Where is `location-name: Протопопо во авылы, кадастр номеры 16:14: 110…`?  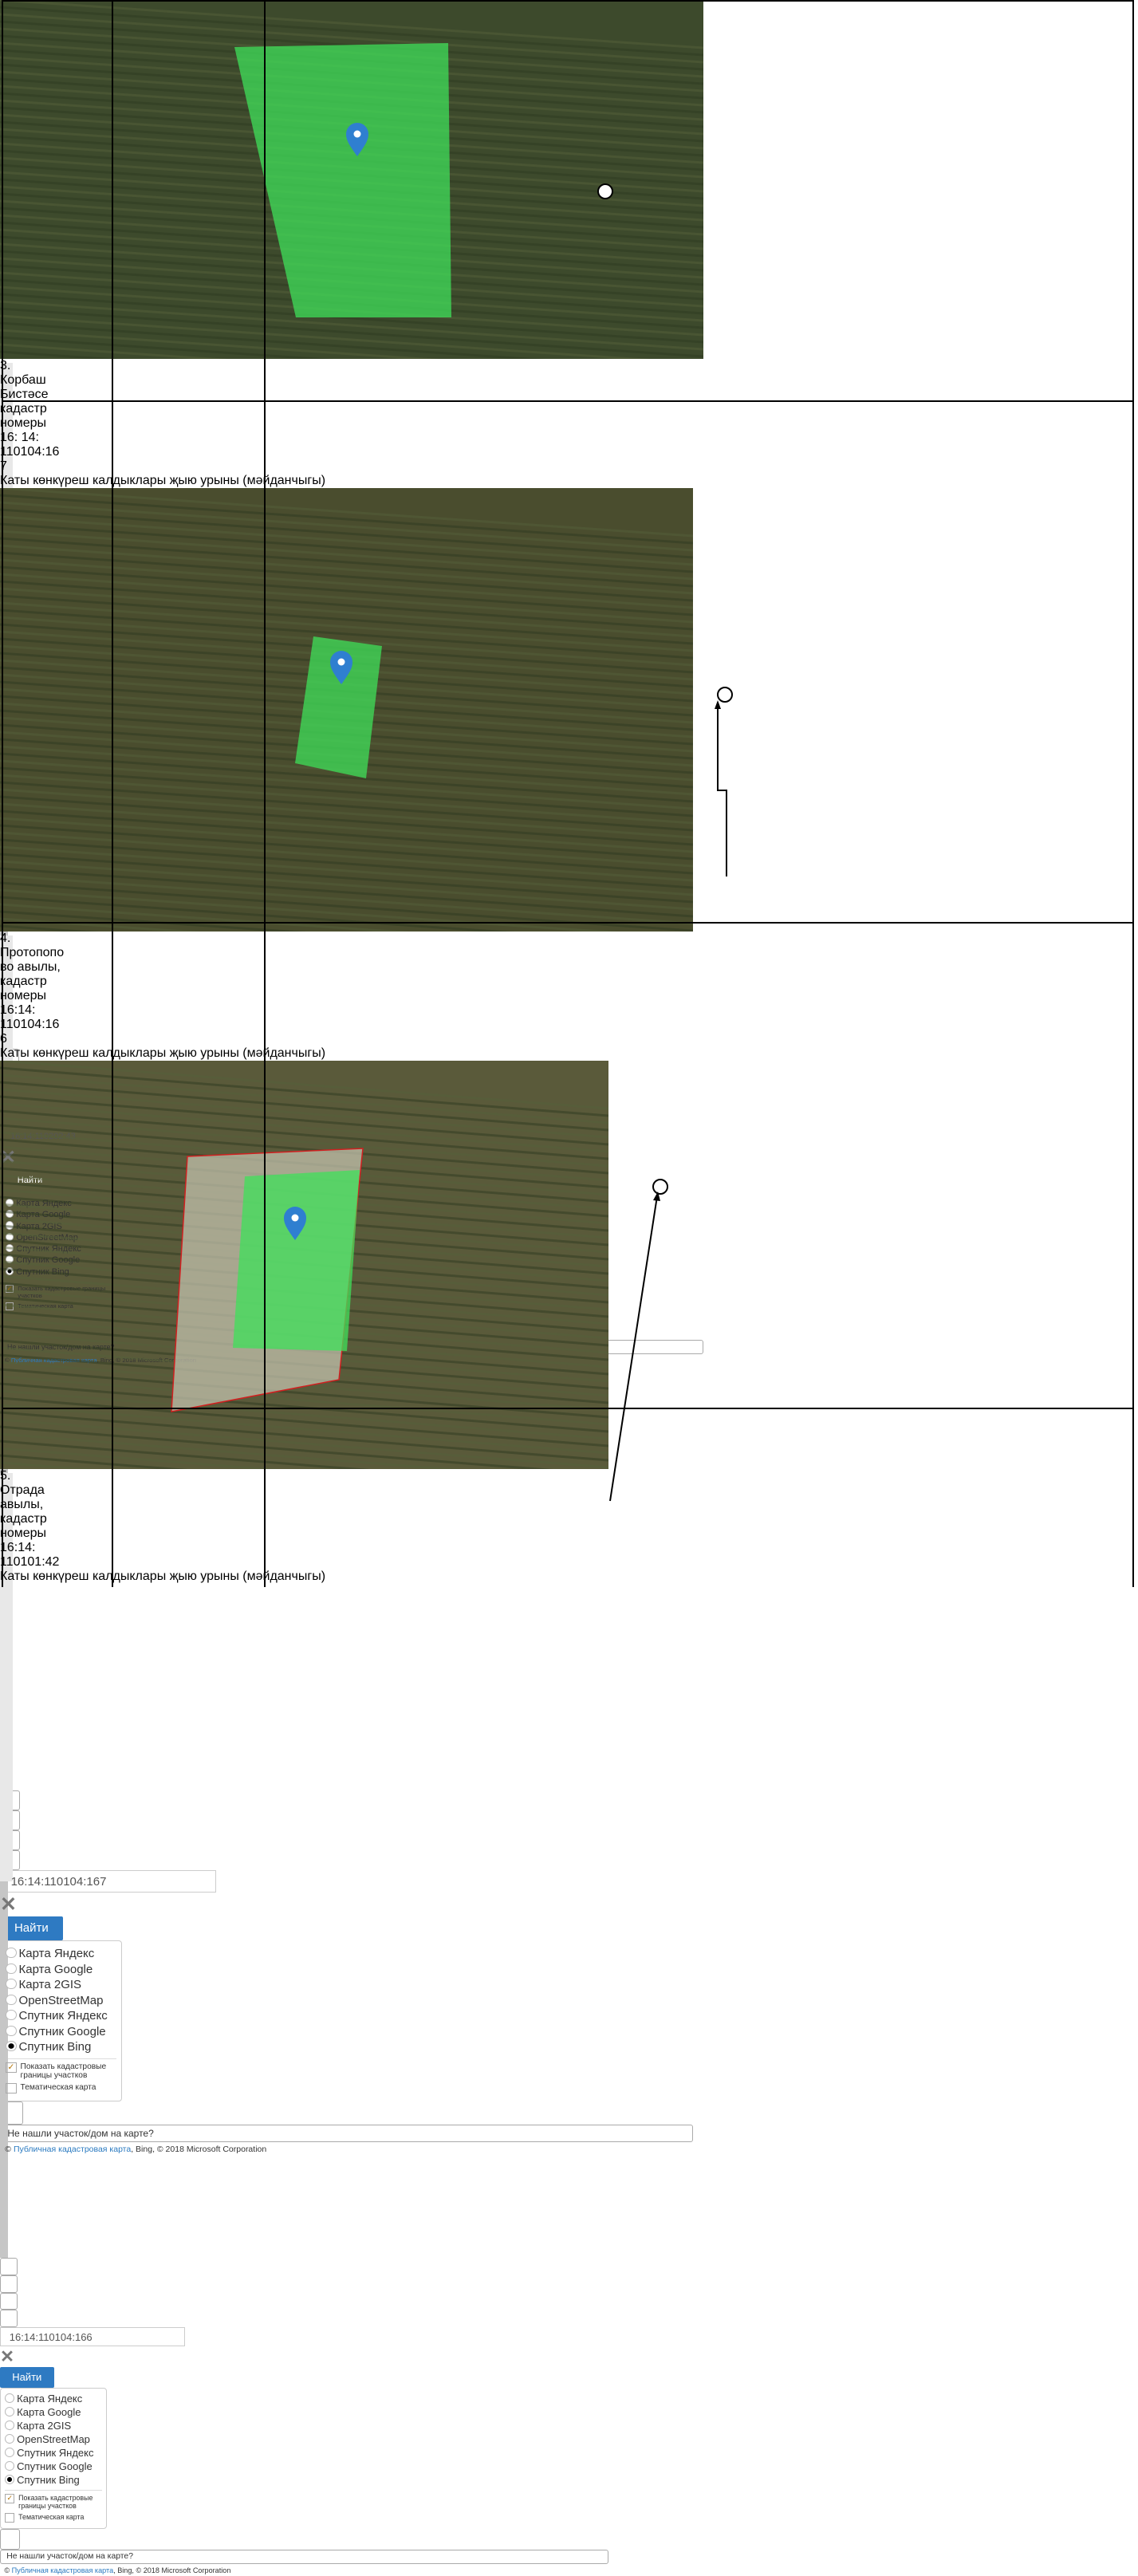 location-name: Протопопо во авылы, кадастр номеры 16:14: 110… is located at coordinates (569, 996).